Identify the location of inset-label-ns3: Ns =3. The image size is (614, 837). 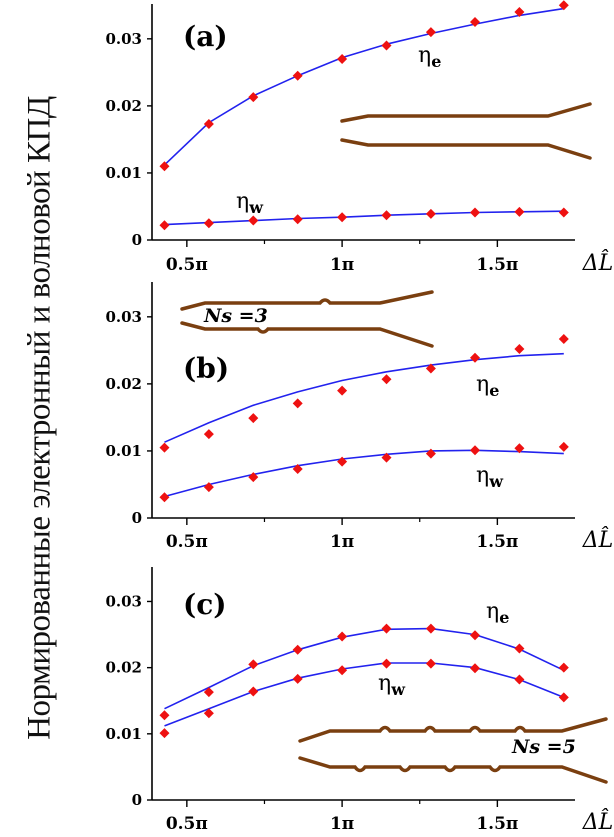
(235, 316).